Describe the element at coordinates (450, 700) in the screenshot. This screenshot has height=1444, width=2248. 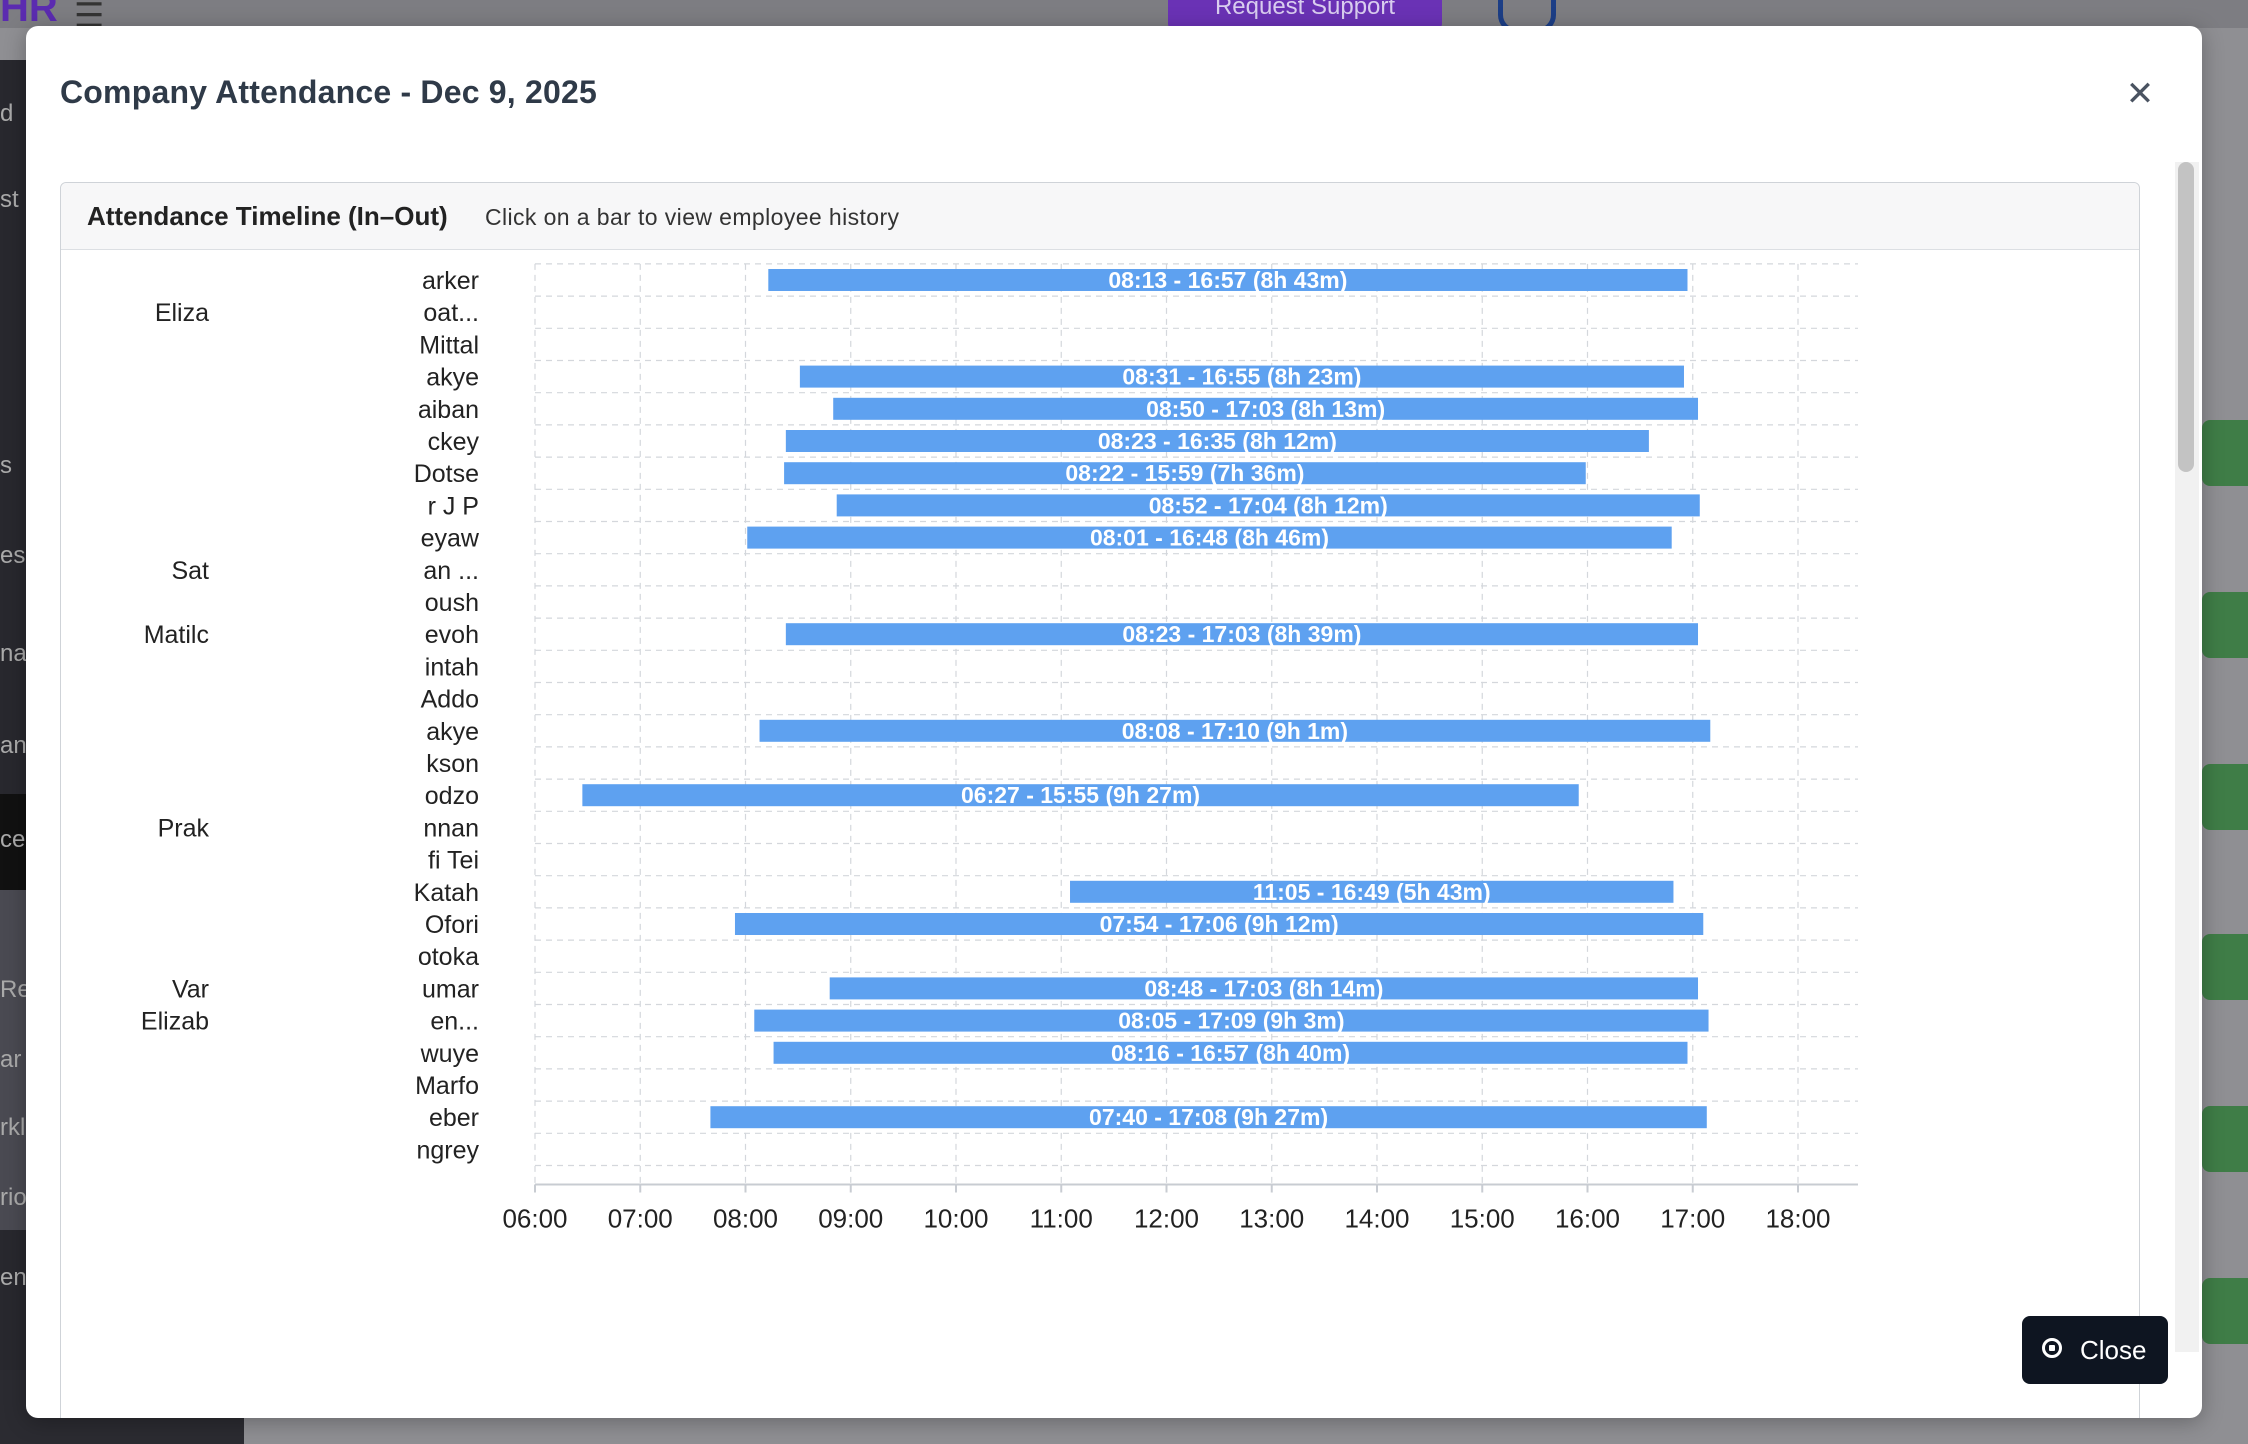
I see `y-tick-label: Addo` at that location.